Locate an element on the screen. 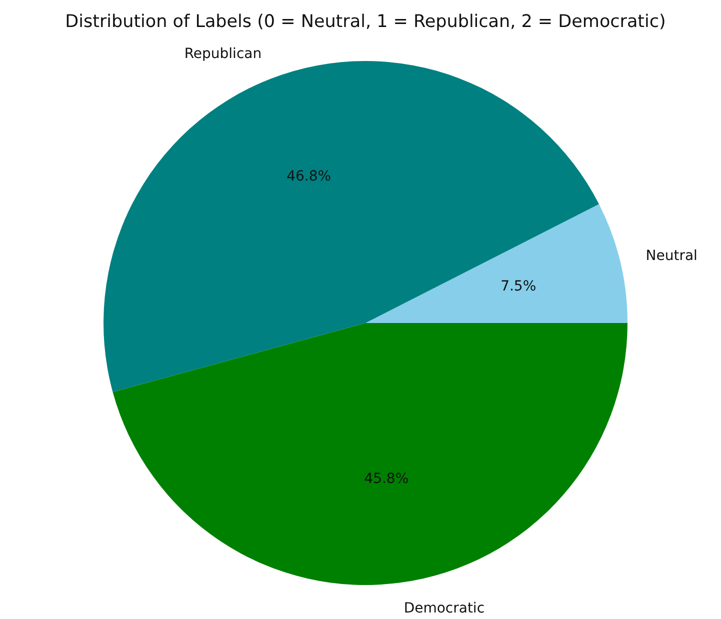 The image size is (721, 619). slice-label: Republican is located at coordinates (223, 54).